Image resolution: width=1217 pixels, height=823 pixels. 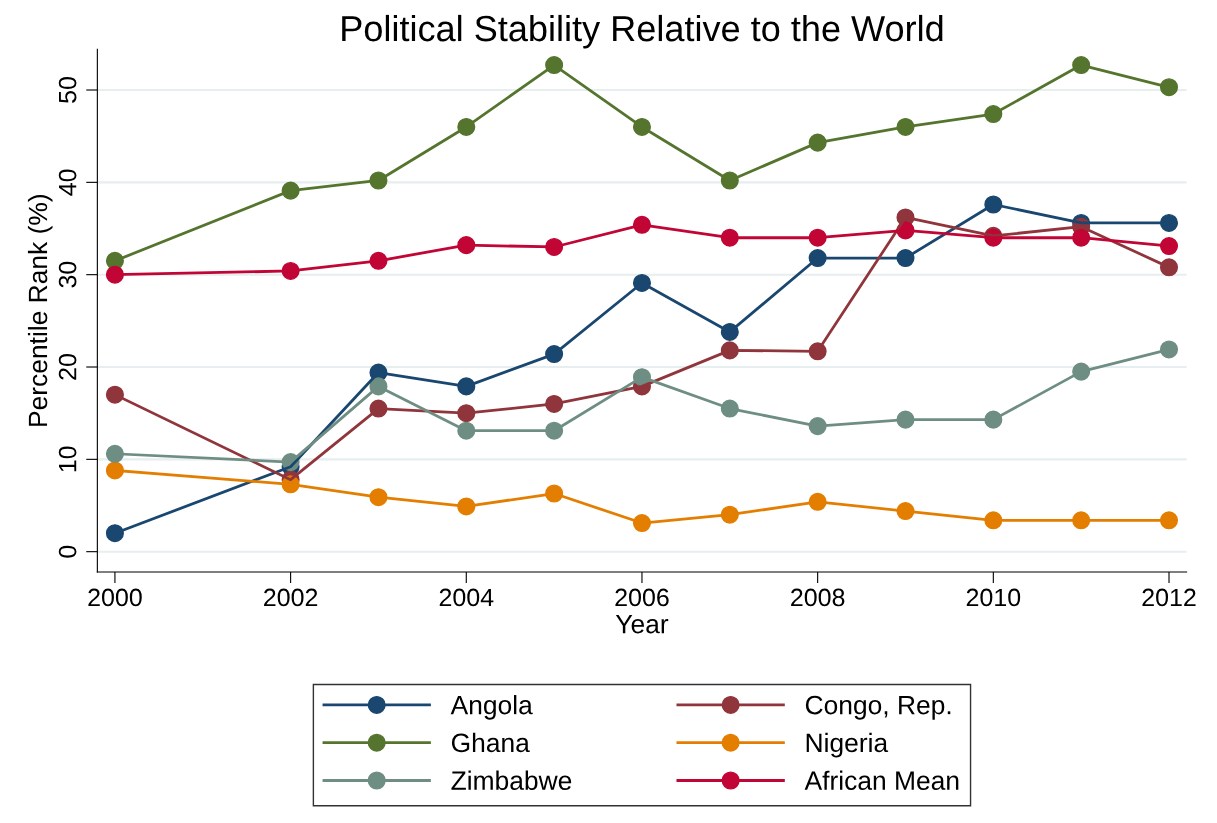 I want to click on legend-label: Congo, Rep., so click(x=878, y=707).